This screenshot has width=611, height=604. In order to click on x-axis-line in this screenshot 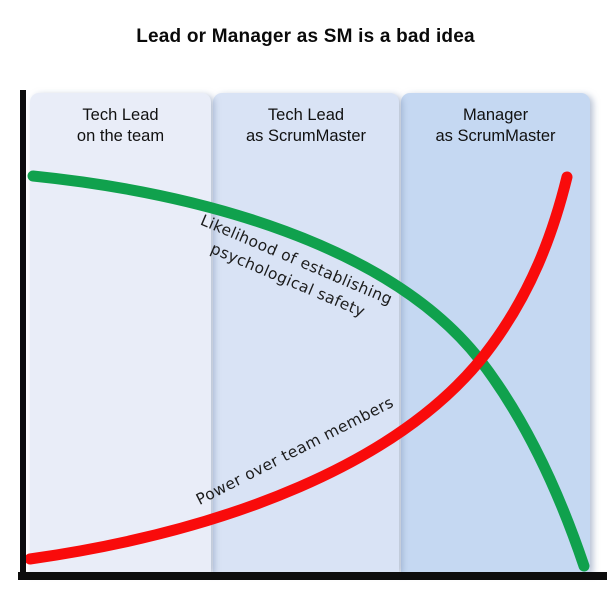, I will do `click(312, 576)`.